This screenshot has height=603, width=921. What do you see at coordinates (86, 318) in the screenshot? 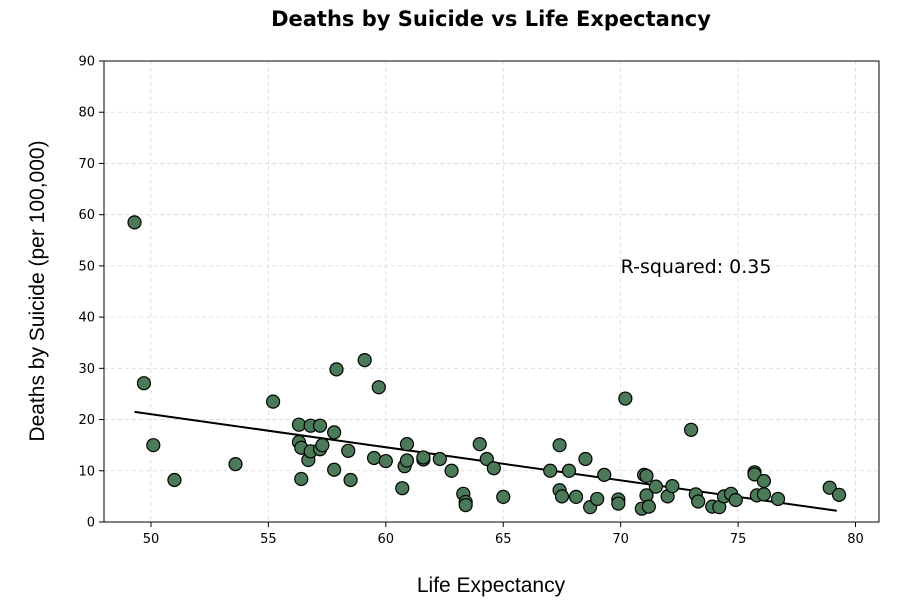
I see `y-tick-label: 40` at bounding box center [86, 318].